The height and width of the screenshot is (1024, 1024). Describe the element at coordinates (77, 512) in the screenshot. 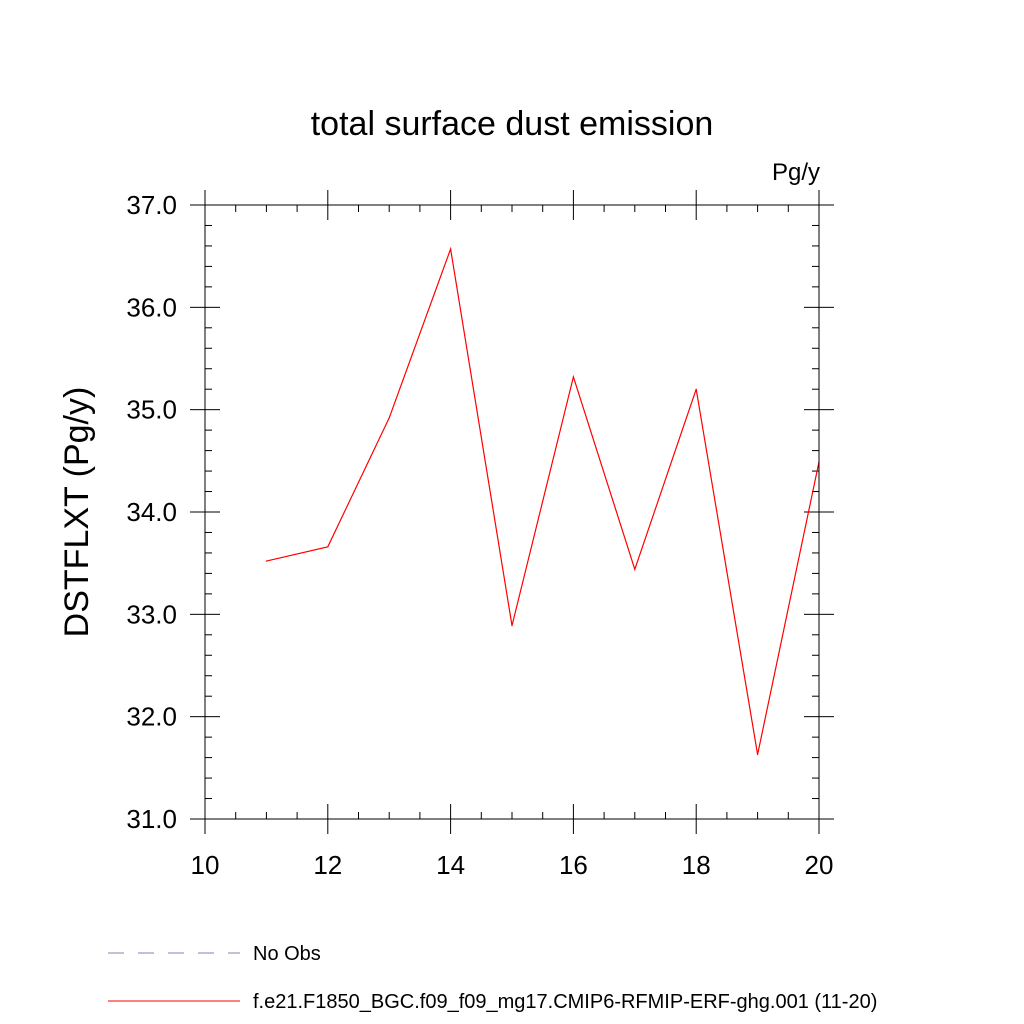

I see `y-axis-label: DSTFLXT (Pg/y)` at that location.